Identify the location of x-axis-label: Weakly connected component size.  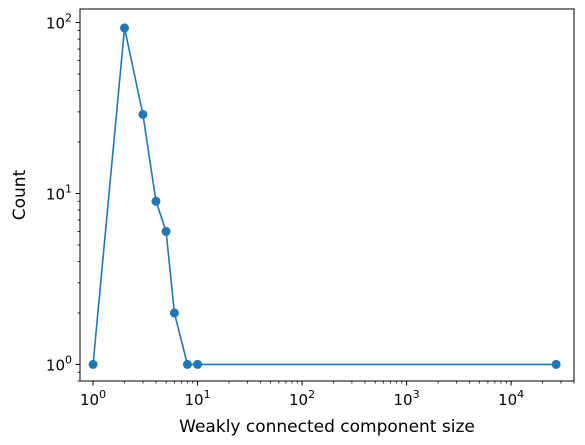
(327, 427).